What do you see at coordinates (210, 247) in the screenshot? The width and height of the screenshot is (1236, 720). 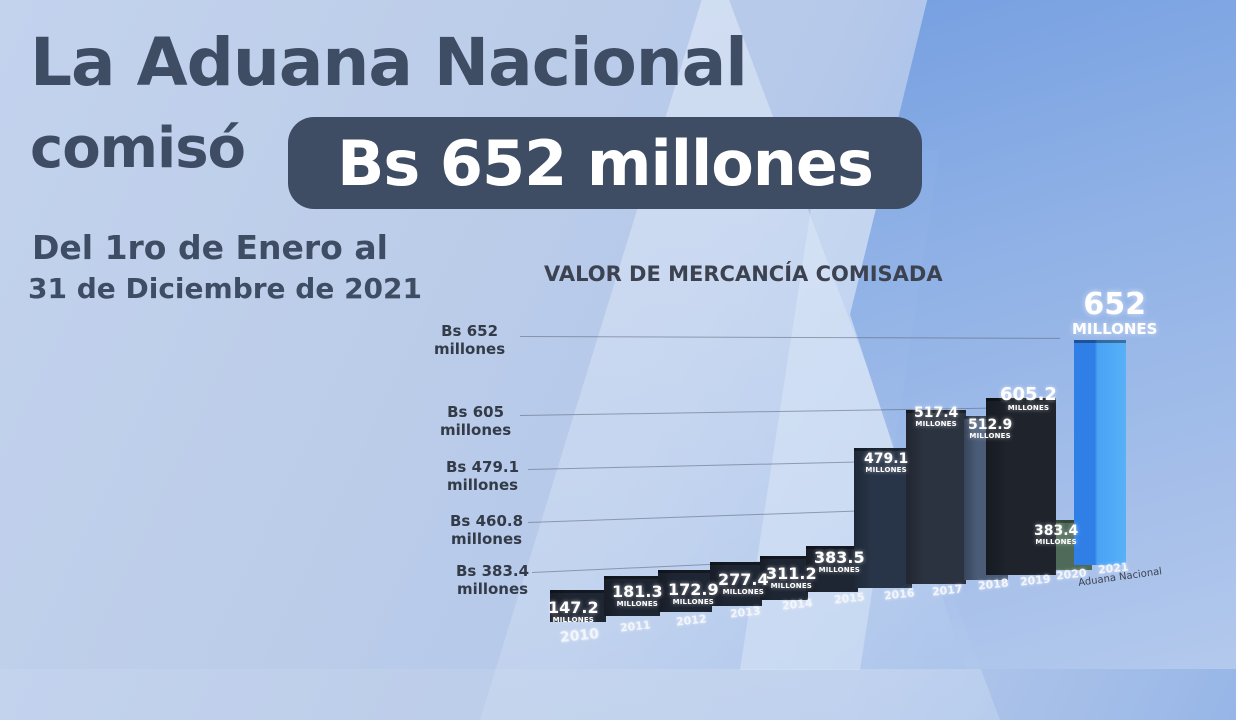 I see `period-line-1: Del 1ro de Enero al` at bounding box center [210, 247].